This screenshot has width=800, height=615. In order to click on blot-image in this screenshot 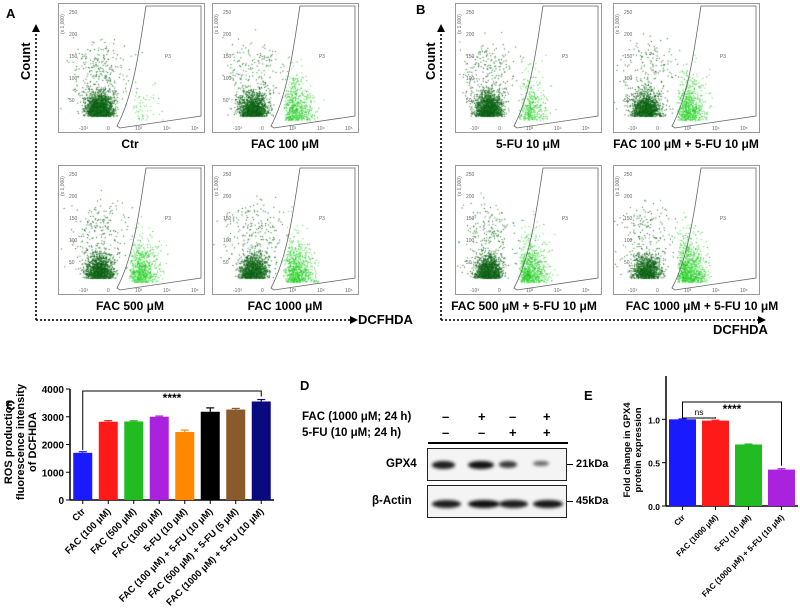, I will do `click(497, 464)`.